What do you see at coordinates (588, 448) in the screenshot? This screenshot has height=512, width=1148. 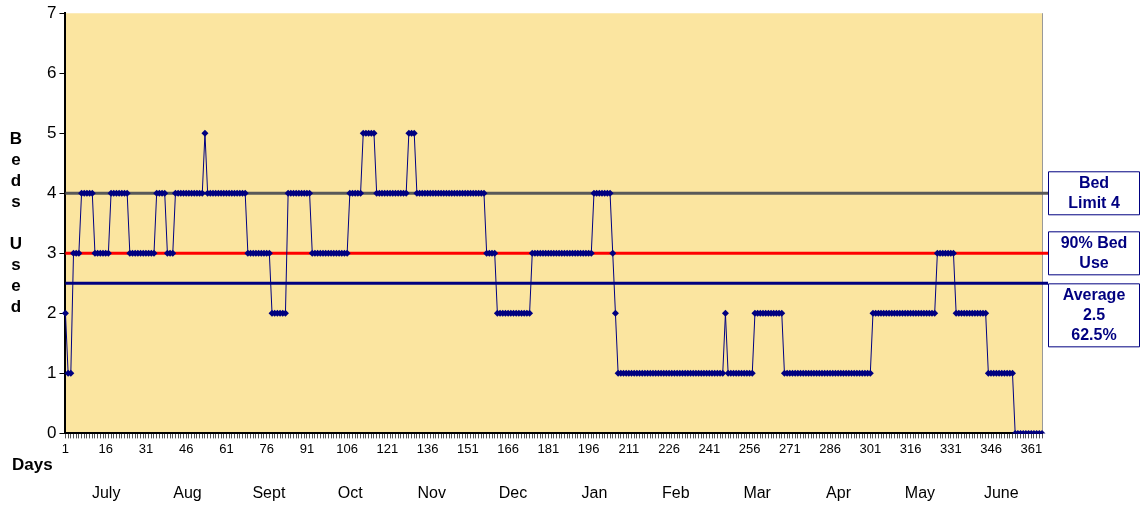 I see `x-tick-label: 196` at bounding box center [588, 448].